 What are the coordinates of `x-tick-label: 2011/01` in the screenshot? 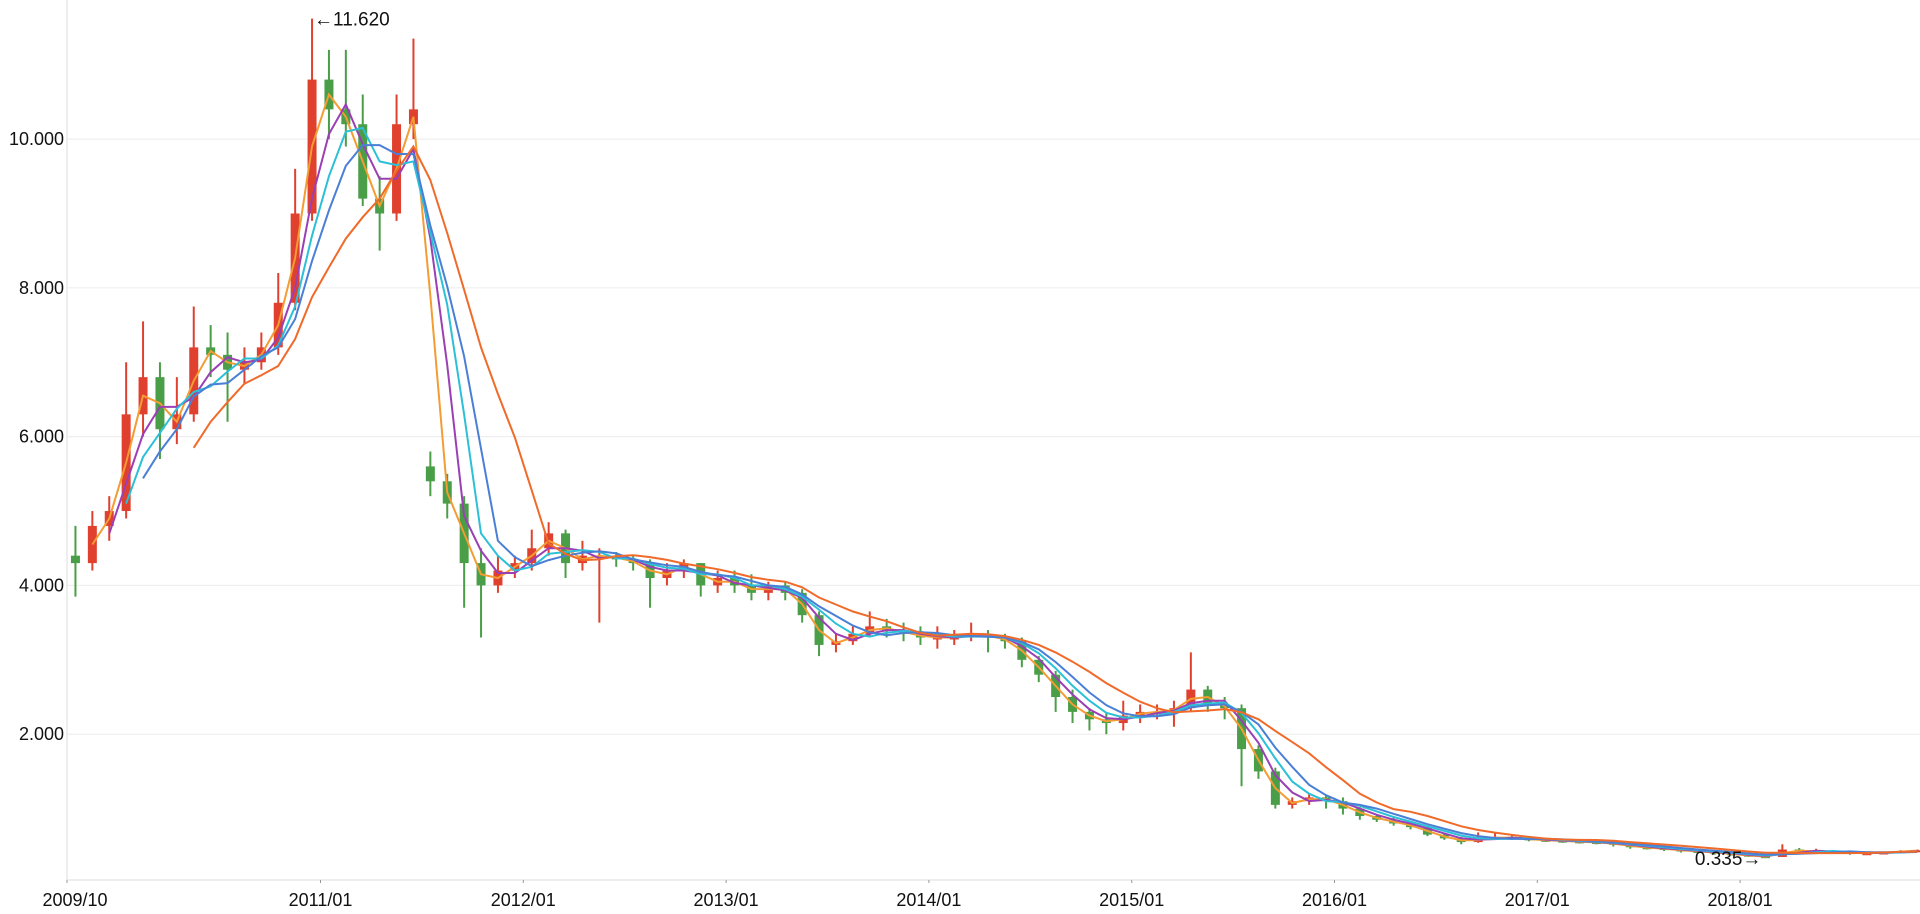 It's located at (321, 900).